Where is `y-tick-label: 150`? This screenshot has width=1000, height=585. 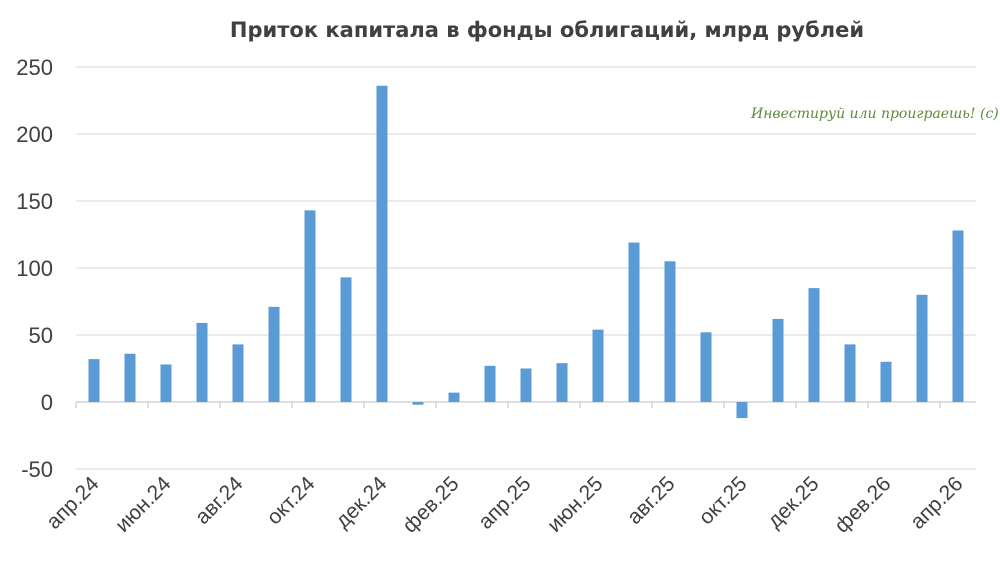 y-tick-label: 150 is located at coordinates (34, 201).